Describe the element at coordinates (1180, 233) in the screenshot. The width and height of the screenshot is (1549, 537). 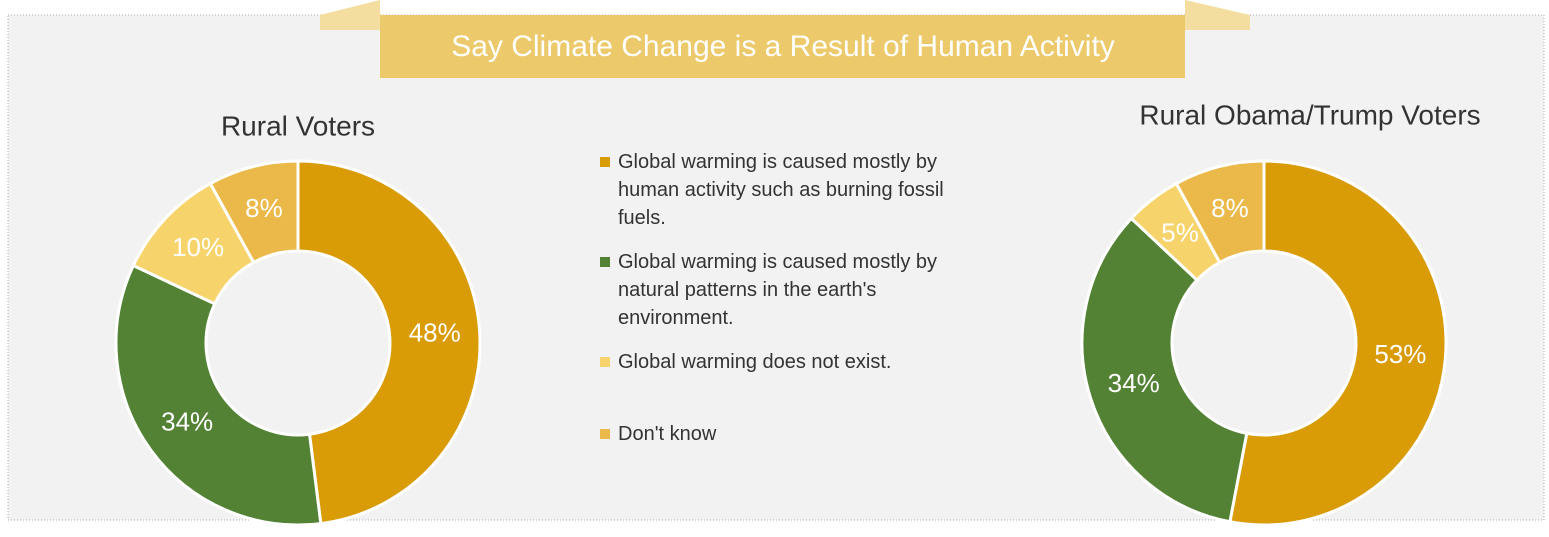
I see `data-label: 5%` at that location.